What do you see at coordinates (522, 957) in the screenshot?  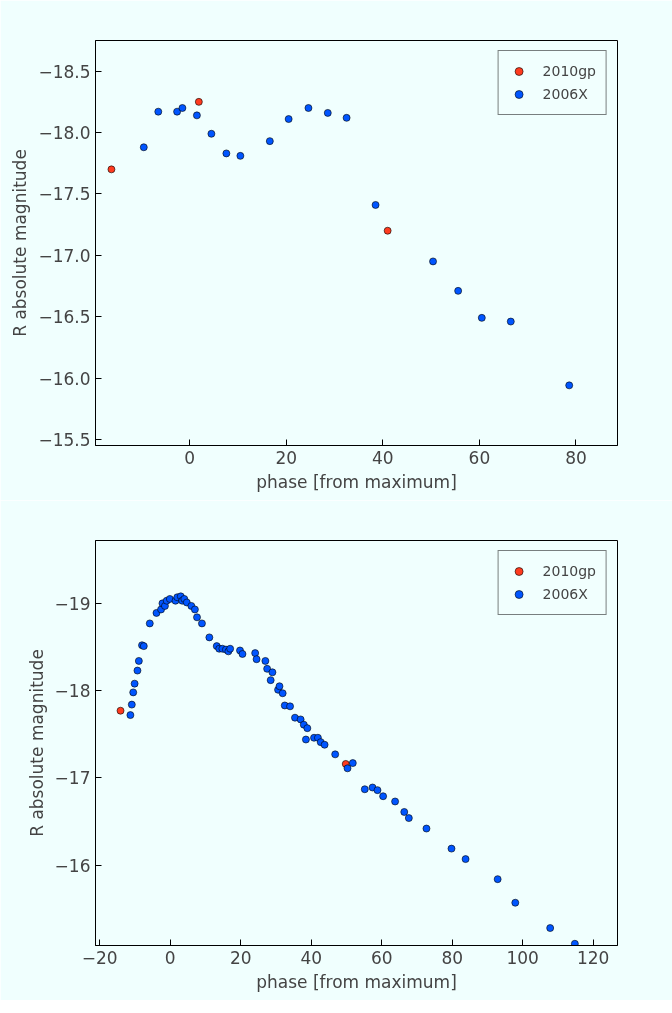 I see `x-tick-label: 100` at bounding box center [522, 957].